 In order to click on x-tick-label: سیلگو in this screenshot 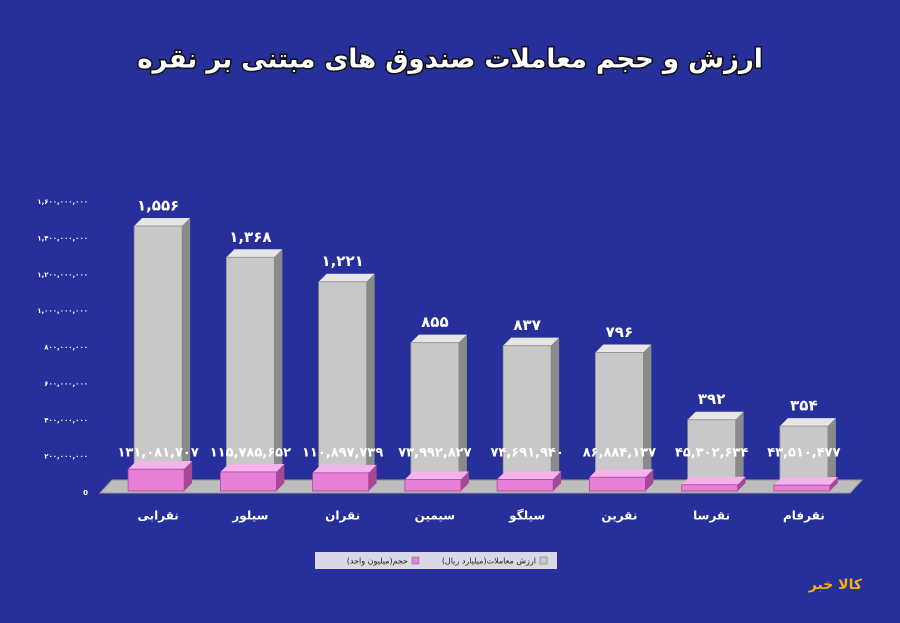, I will do `click(526, 516)`.